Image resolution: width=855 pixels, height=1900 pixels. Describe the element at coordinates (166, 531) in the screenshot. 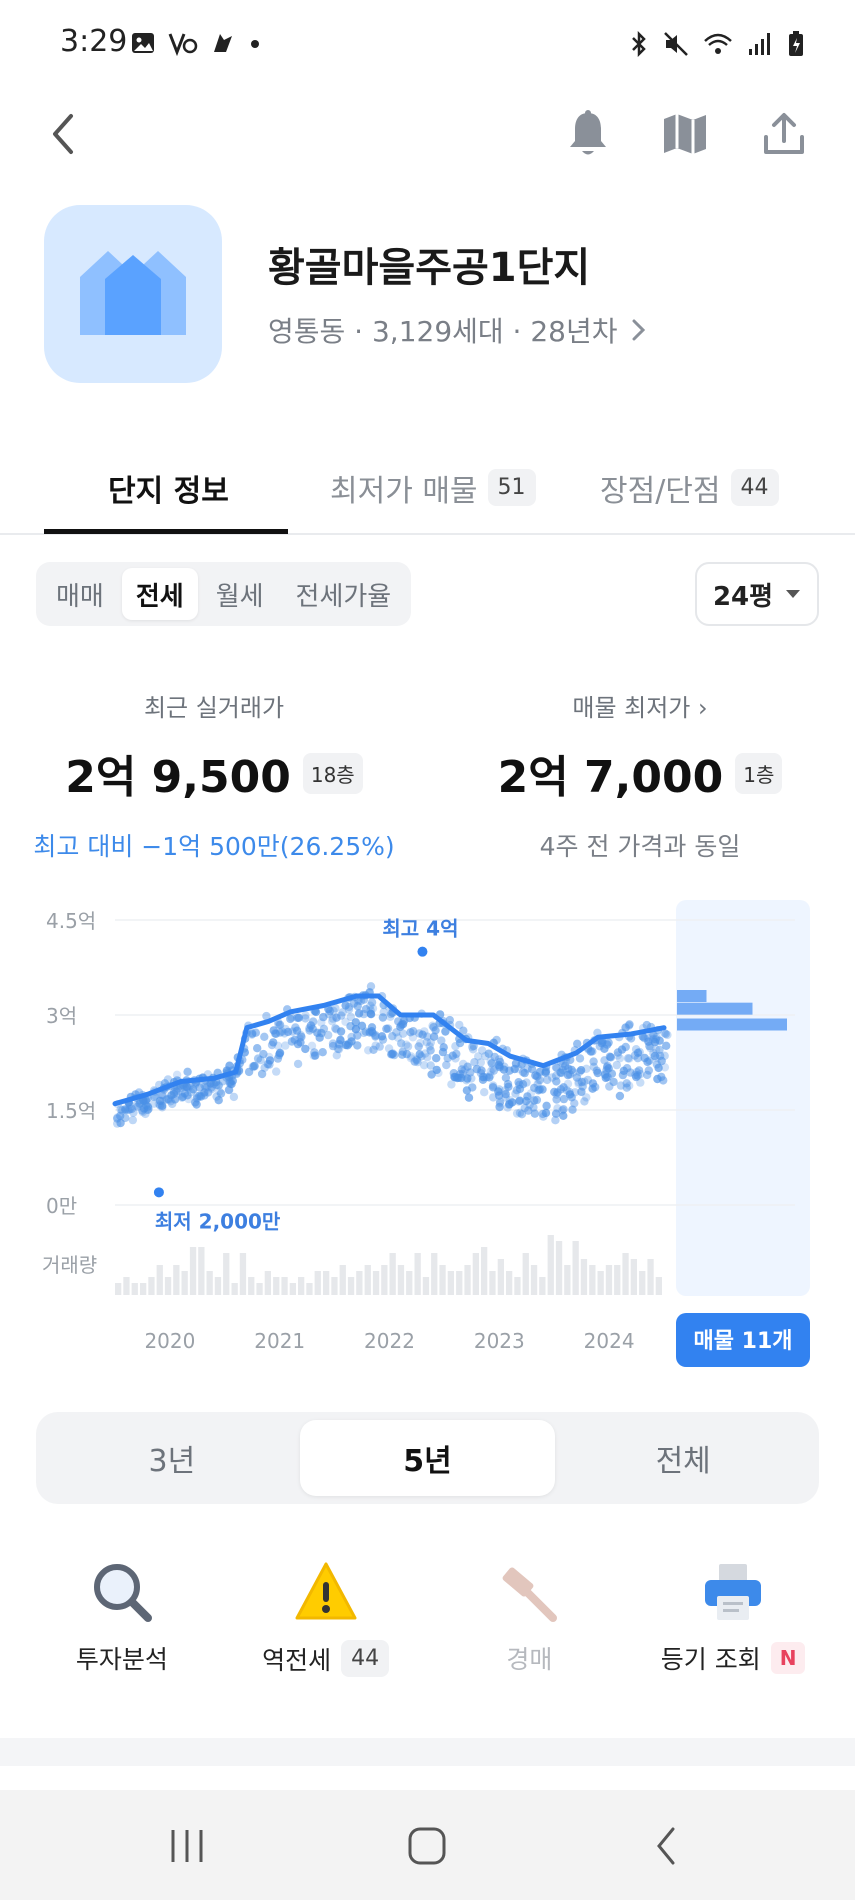

I see `active-tab-indicator` at that location.